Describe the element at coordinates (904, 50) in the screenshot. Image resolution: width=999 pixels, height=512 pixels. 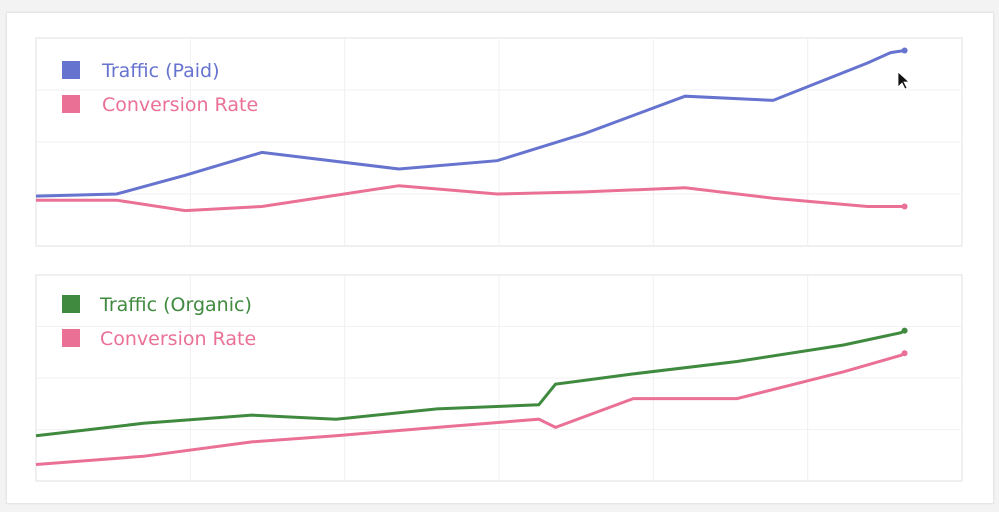
I see `series-endpoint-traffic-paid` at that location.